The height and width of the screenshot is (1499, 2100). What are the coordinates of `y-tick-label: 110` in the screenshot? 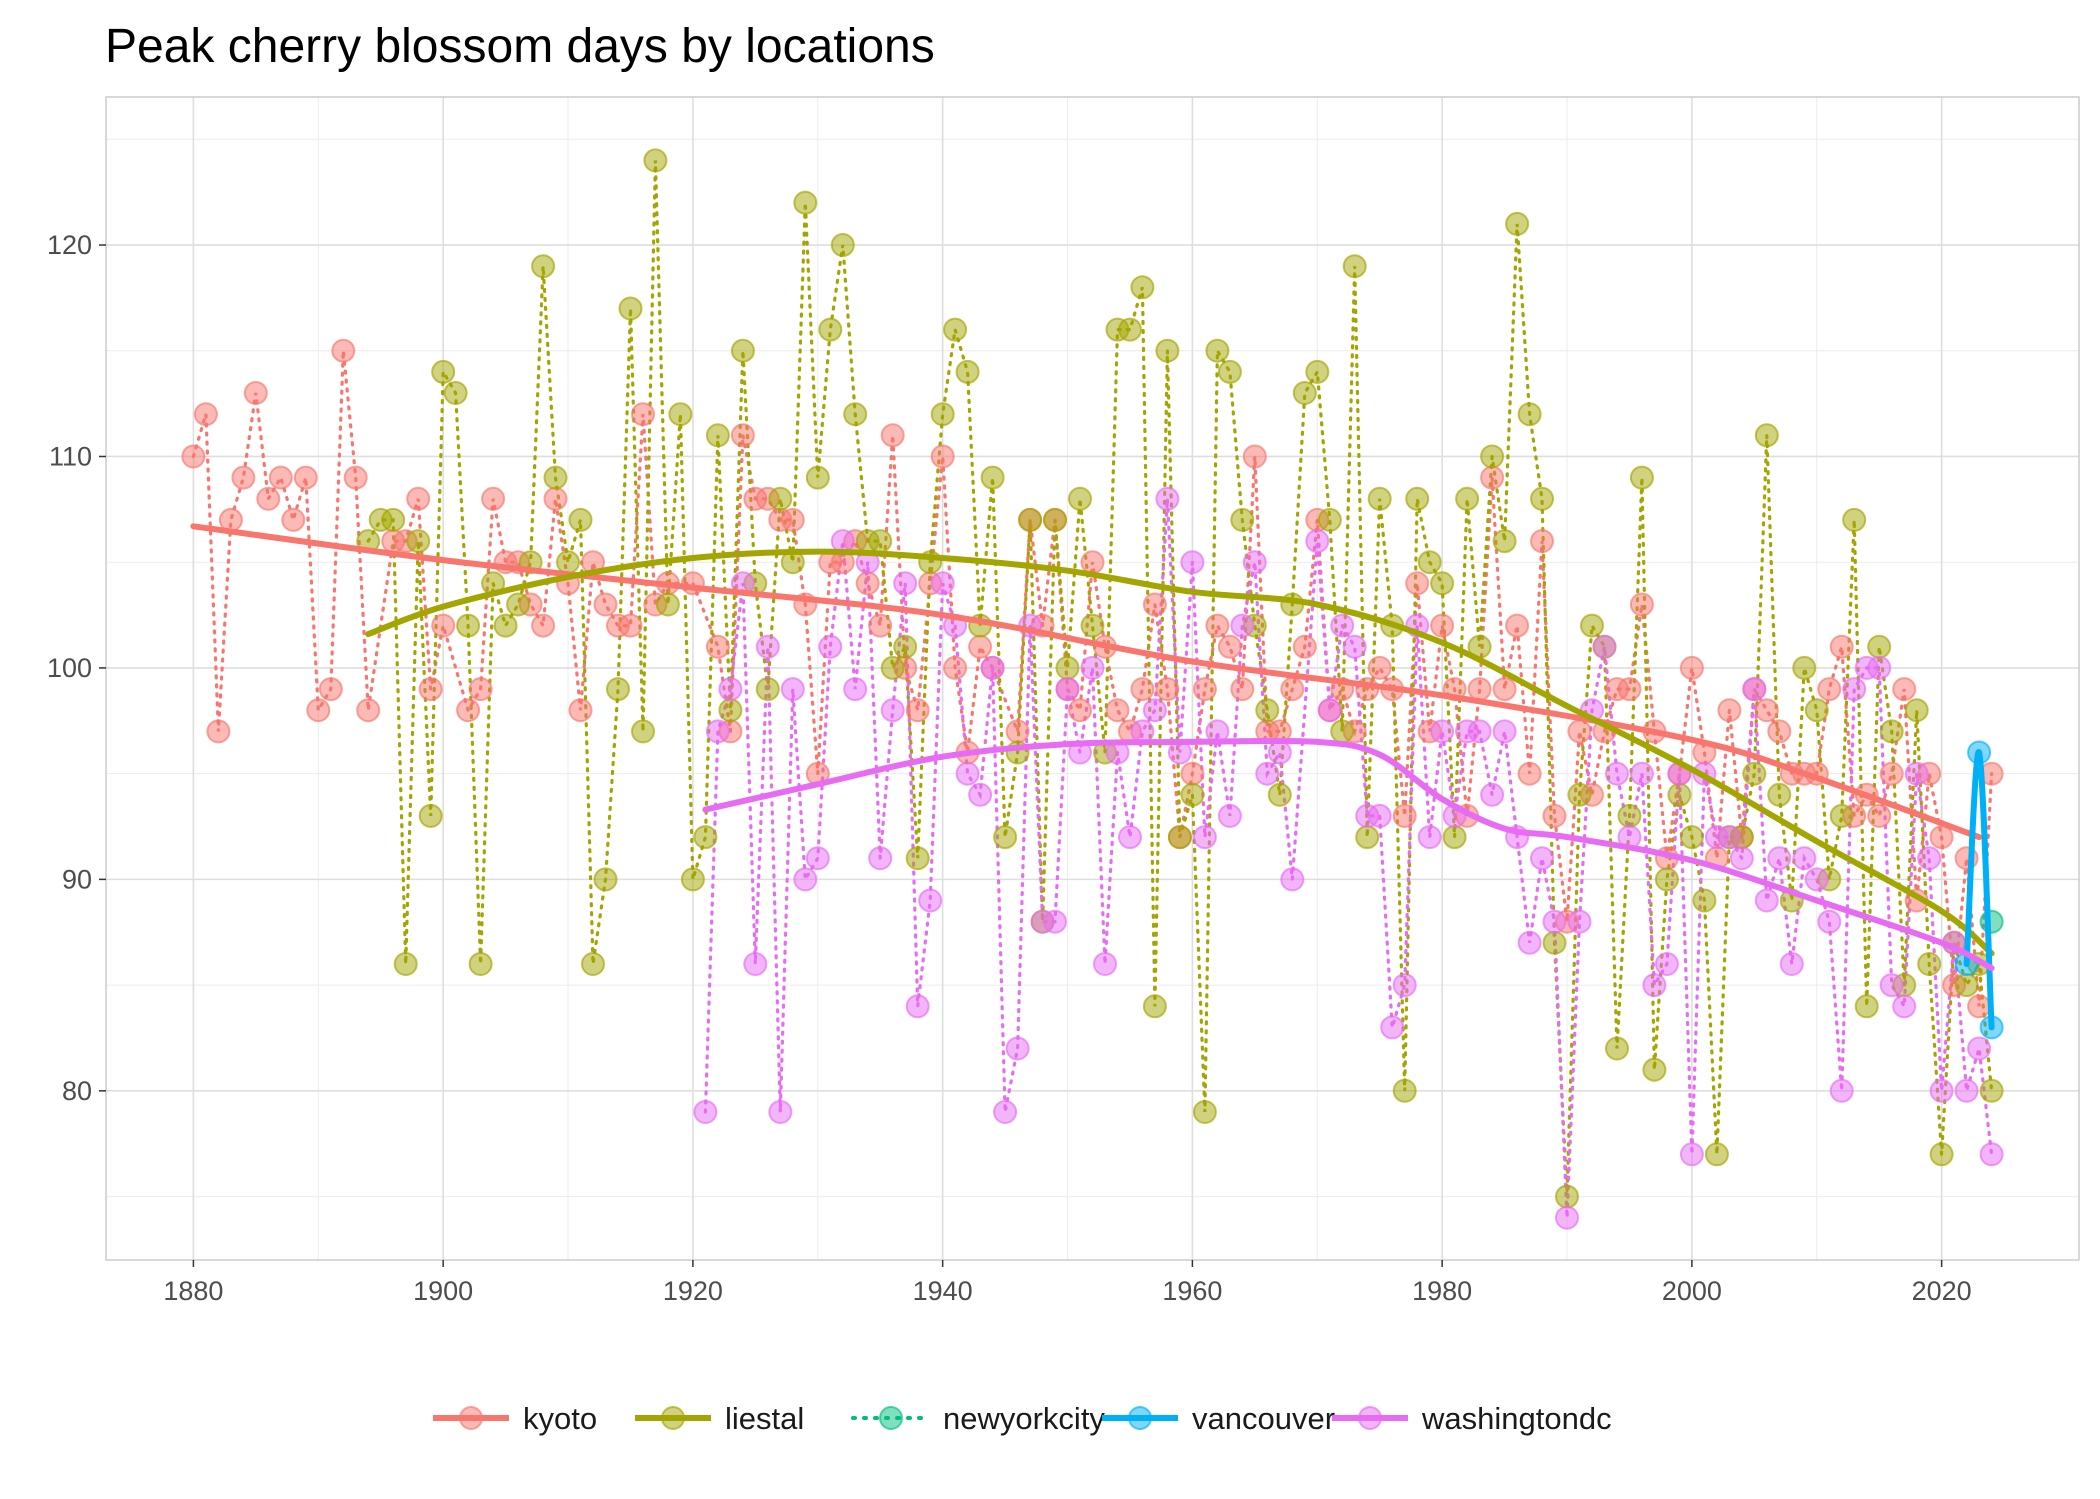 It's located at (70, 456).